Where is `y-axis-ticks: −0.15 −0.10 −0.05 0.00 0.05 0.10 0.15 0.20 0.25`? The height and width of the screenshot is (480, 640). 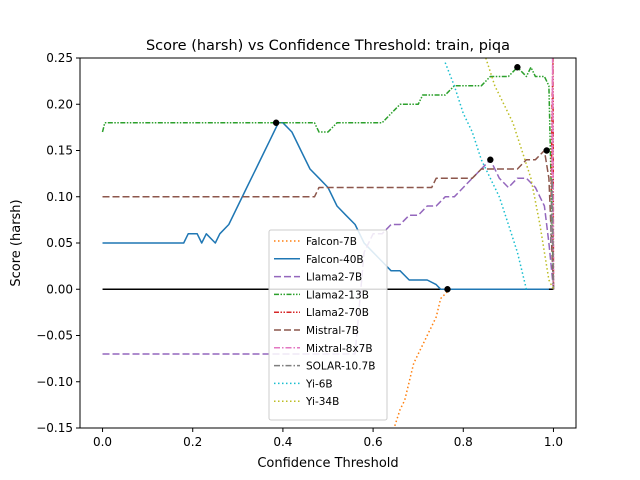
y-axis-ticks: −0.15 −0.10 −0.05 0.00 0.05 0.10 0.15 0.20 0.25 is located at coordinates (58, 243).